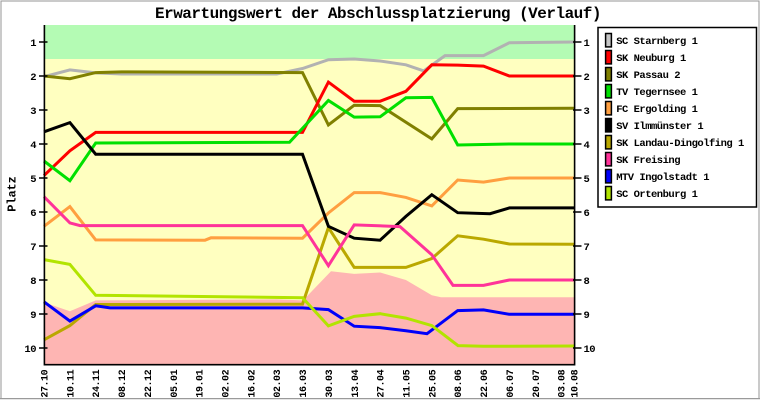 The height and width of the screenshot is (400, 760). Describe the element at coordinates (651, 59) in the screenshot. I see `svg-text: SK Neuburg 1` at that location.